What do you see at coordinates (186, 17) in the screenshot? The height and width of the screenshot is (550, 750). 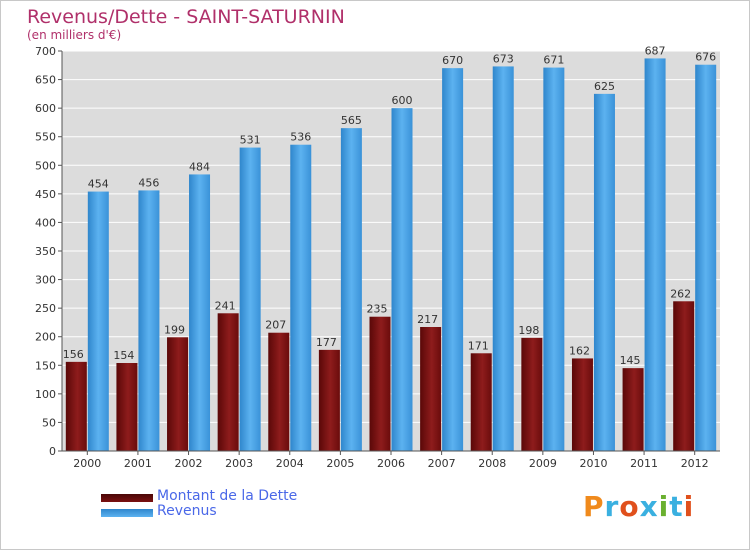 I see `chart-title: Revenus/Dette - SAINT-SATURNIN` at bounding box center [186, 17].